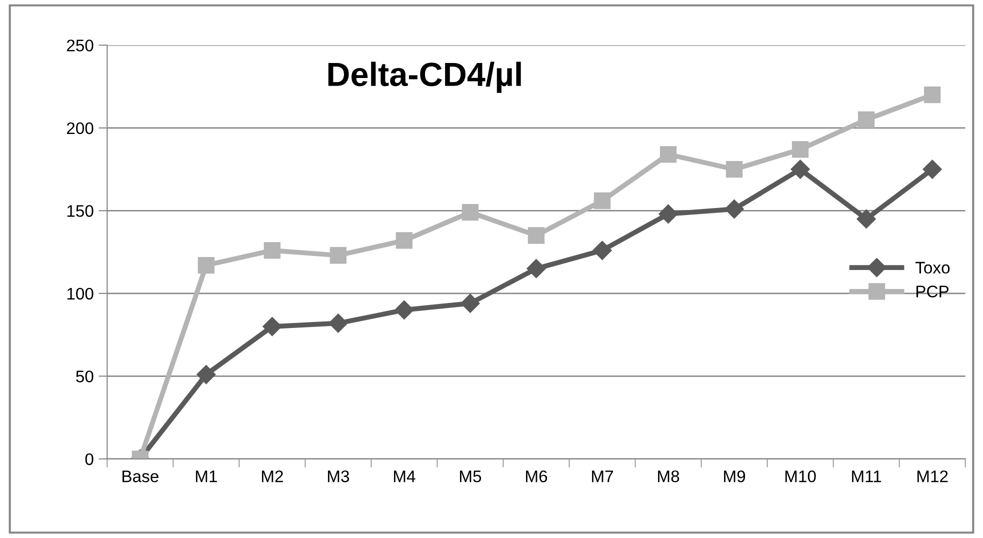 The height and width of the screenshot is (538, 983). What do you see at coordinates (537, 476) in the screenshot?
I see `x-tick-label: M6` at bounding box center [537, 476].